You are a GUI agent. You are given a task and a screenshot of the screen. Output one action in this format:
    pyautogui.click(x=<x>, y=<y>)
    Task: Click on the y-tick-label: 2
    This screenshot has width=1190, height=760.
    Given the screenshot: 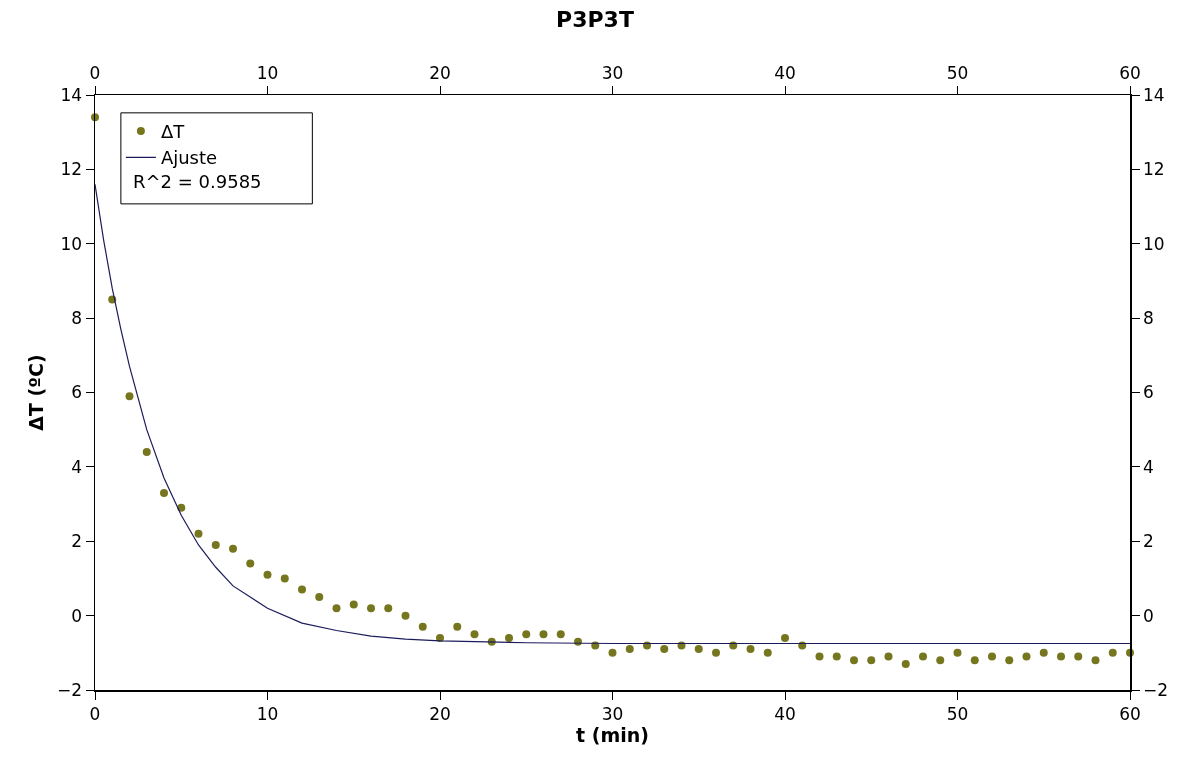 What is the action you would take?
    pyautogui.click(x=77, y=541)
    